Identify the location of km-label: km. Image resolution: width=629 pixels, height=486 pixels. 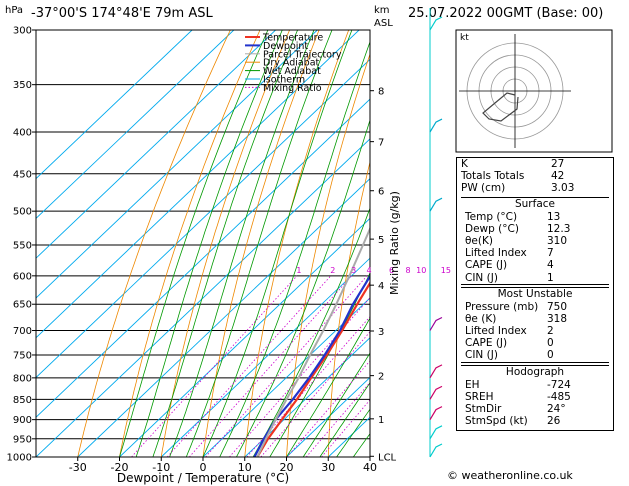
(382, 10).